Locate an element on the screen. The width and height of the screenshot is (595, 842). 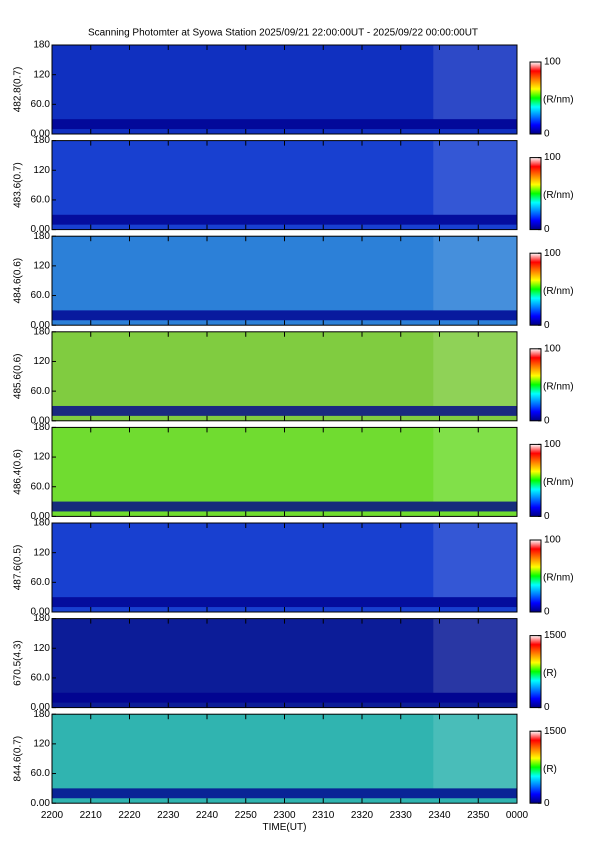
y-axis-label: 483.6(0.7) is located at coordinates (18, 185).